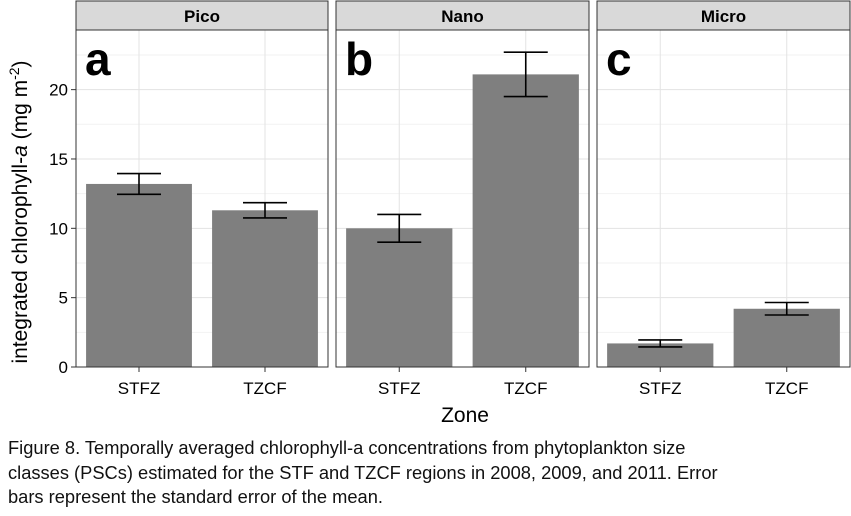 Image resolution: width=851 pixels, height=516 pixels. I want to click on facet-strip-label: Pico, so click(202, 16).